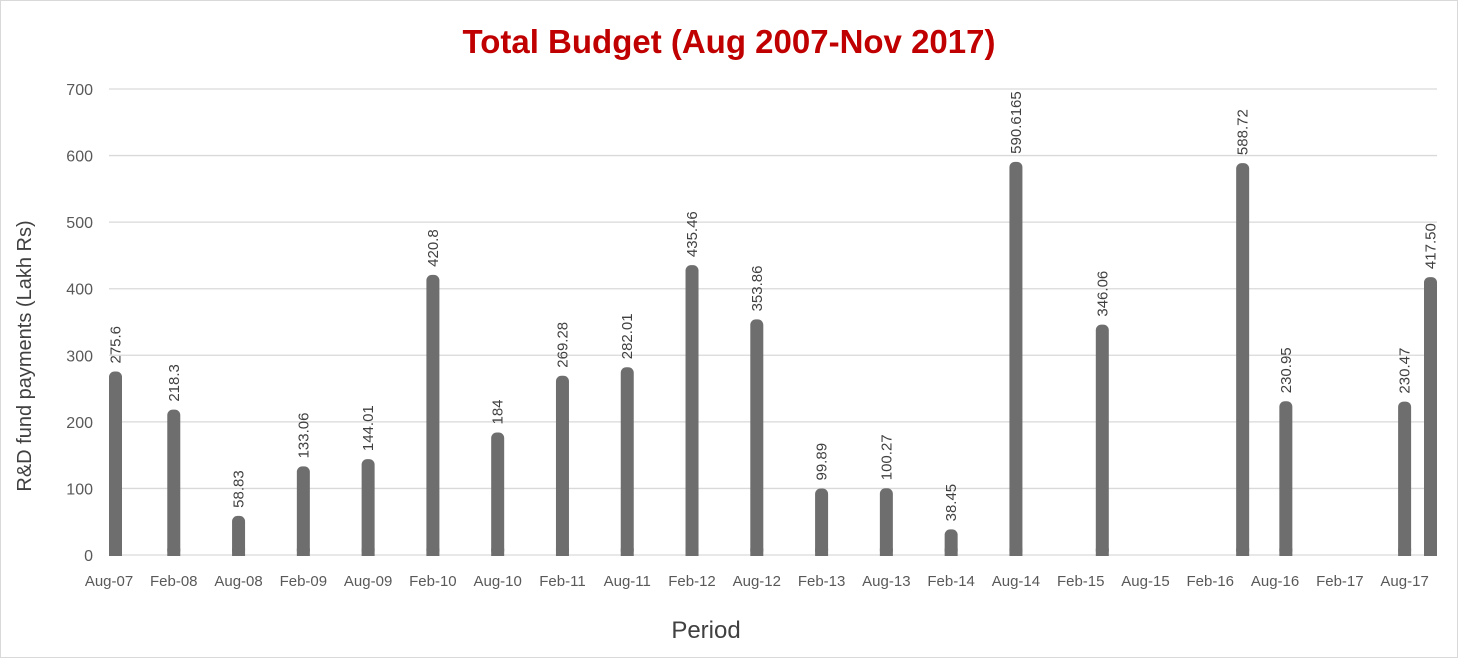 The image size is (1458, 659). Describe the element at coordinates (79, 356) in the screenshot. I see `y-tick-label: 300` at that location.